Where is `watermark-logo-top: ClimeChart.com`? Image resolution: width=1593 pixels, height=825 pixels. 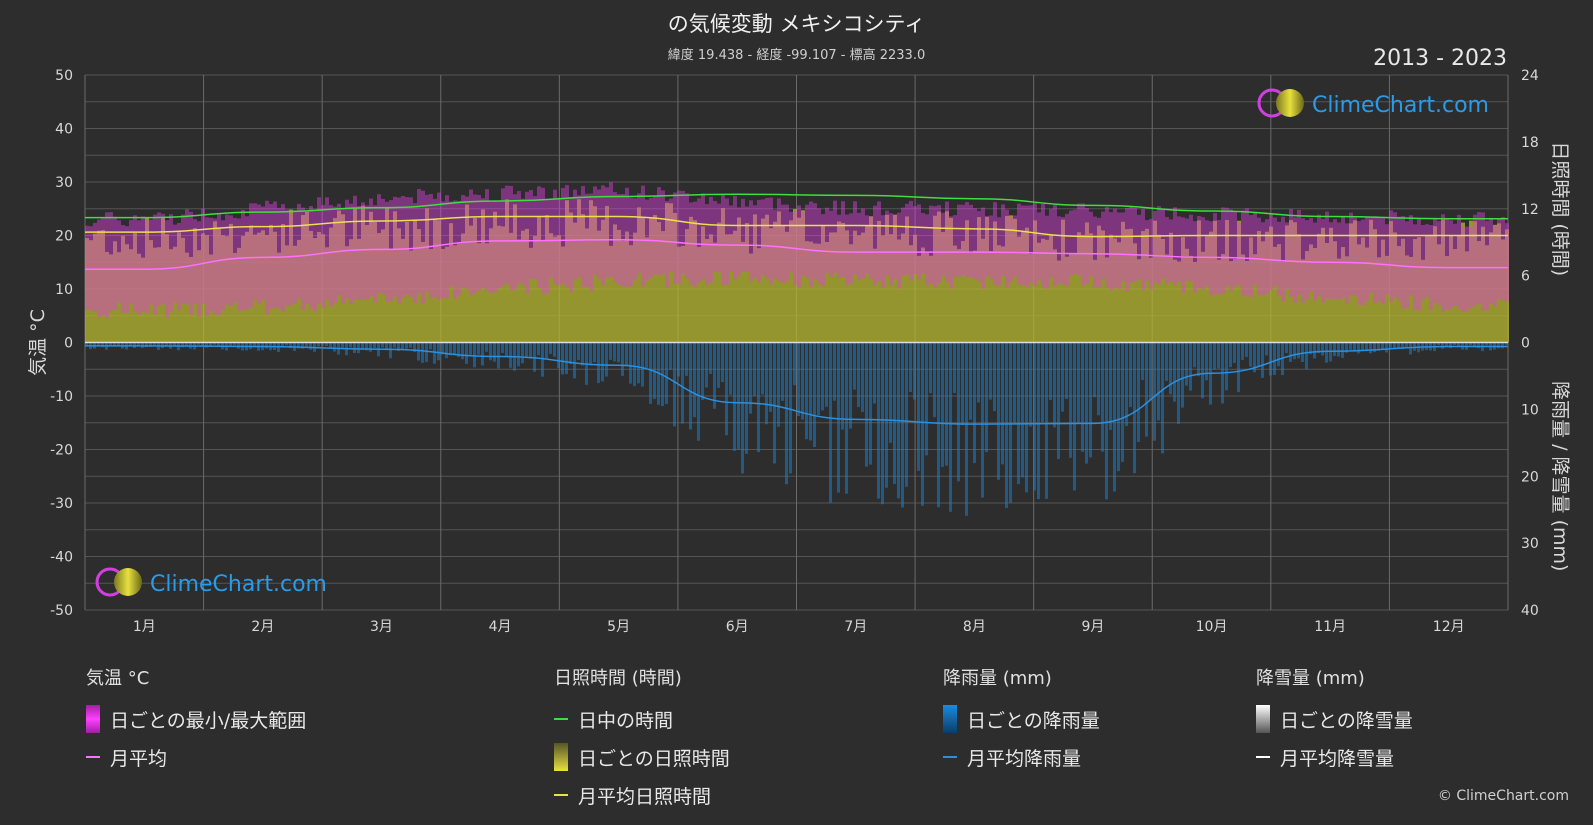
watermark-logo-top: ClimeChart.com is located at coordinates (1373, 103).